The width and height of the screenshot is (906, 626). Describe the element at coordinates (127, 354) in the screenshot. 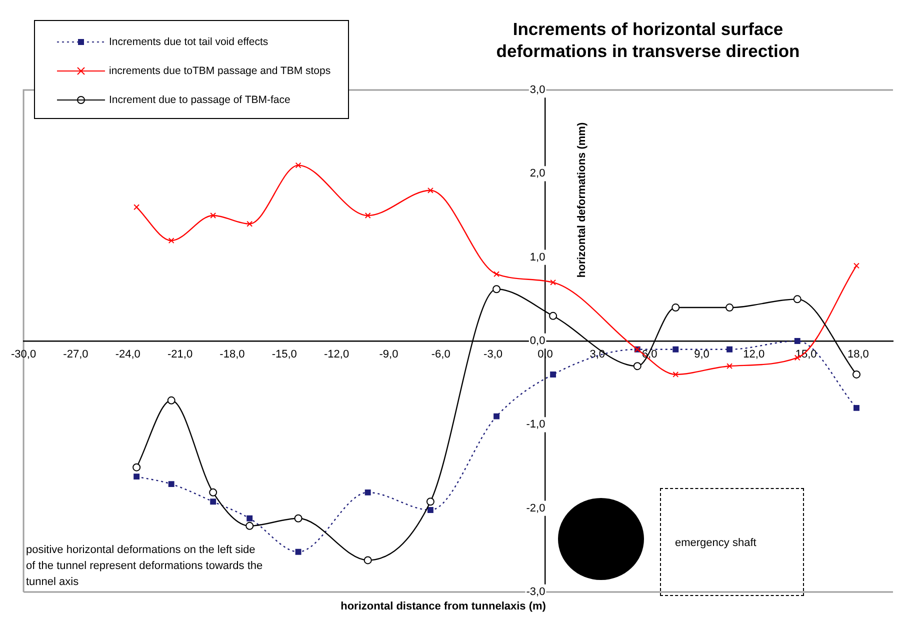

I see `x-tick-label: -24,0` at that location.